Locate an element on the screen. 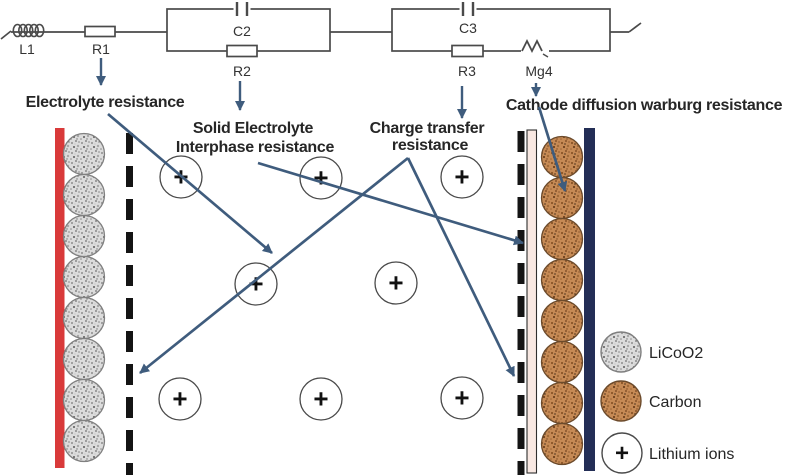 This screenshot has width=800, height=475. arrow-sei-to-anode-interface is located at coordinates (390, 203).